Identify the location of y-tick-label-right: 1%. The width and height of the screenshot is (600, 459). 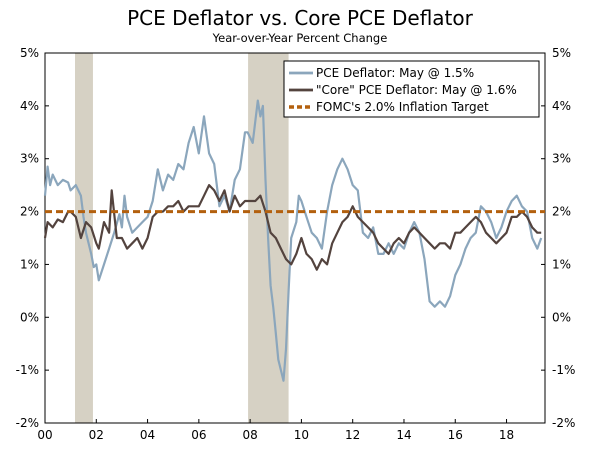
(561, 264).